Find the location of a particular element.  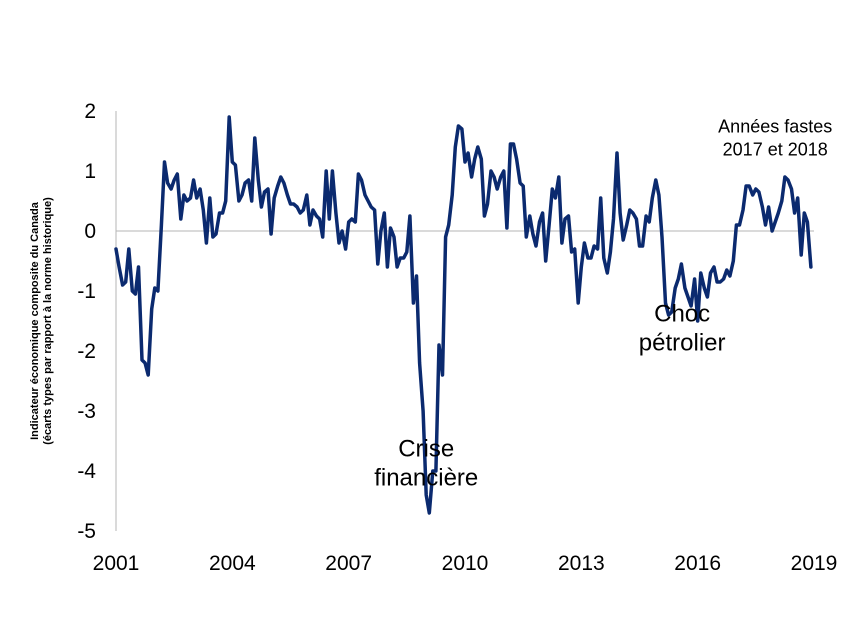

annotation-line: Années fastes is located at coordinates (775, 127).